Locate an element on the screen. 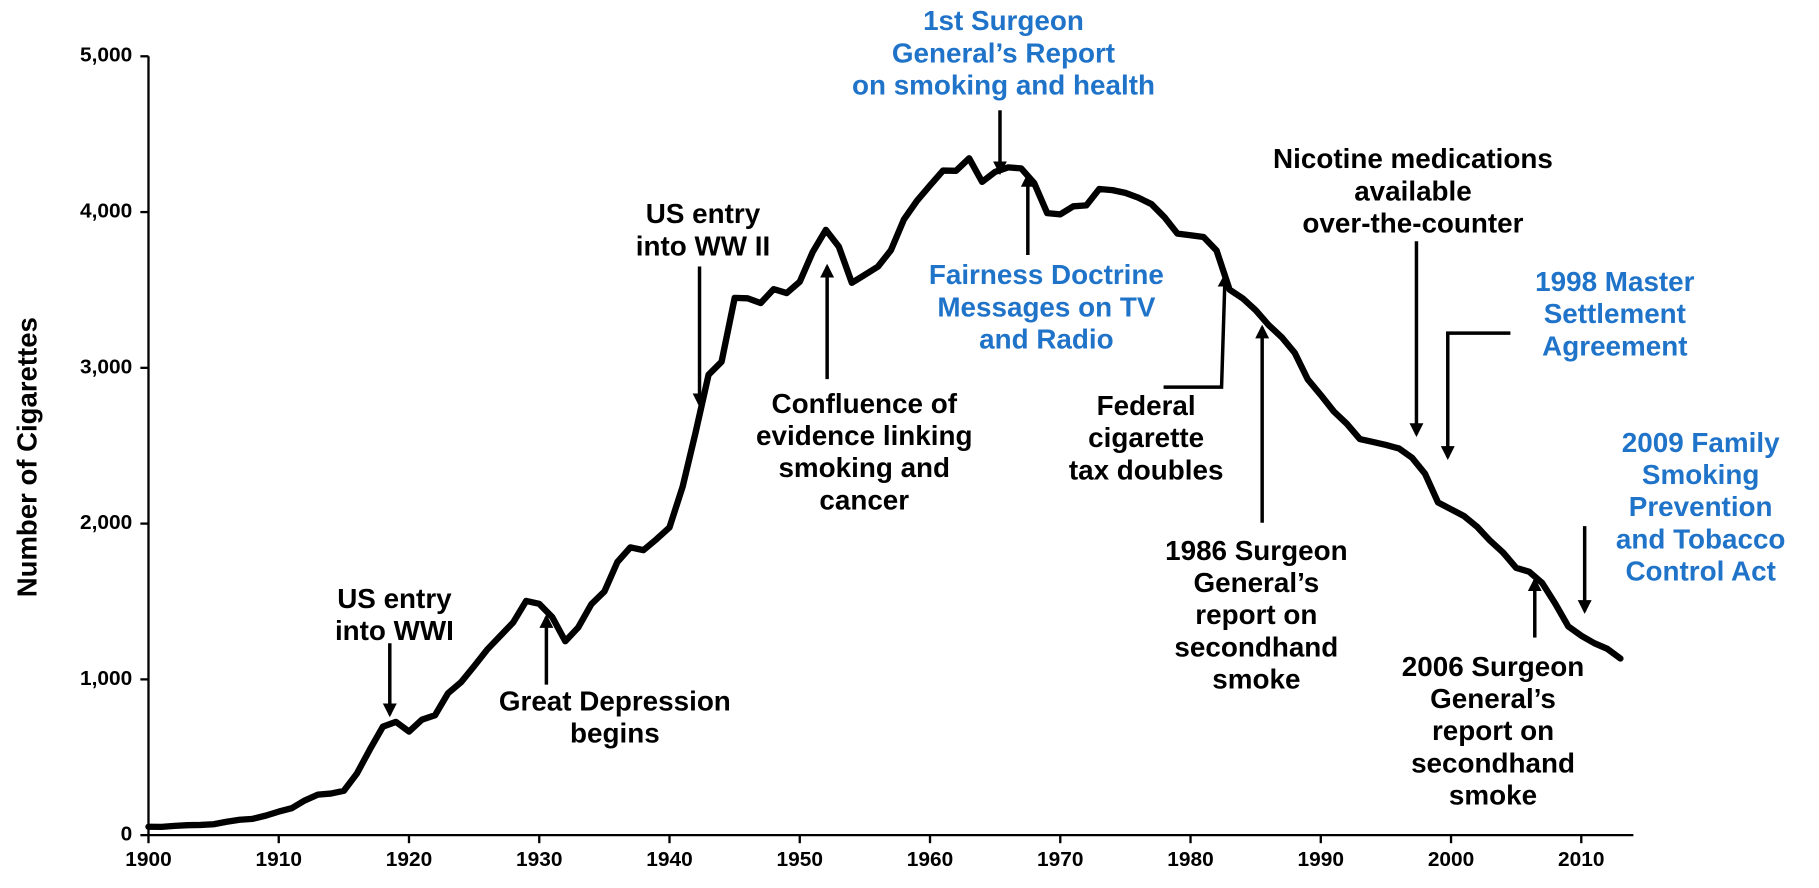 The height and width of the screenshot is (888, 1819). x-tick-label: 1980 is located at coordinates (1190, 859).